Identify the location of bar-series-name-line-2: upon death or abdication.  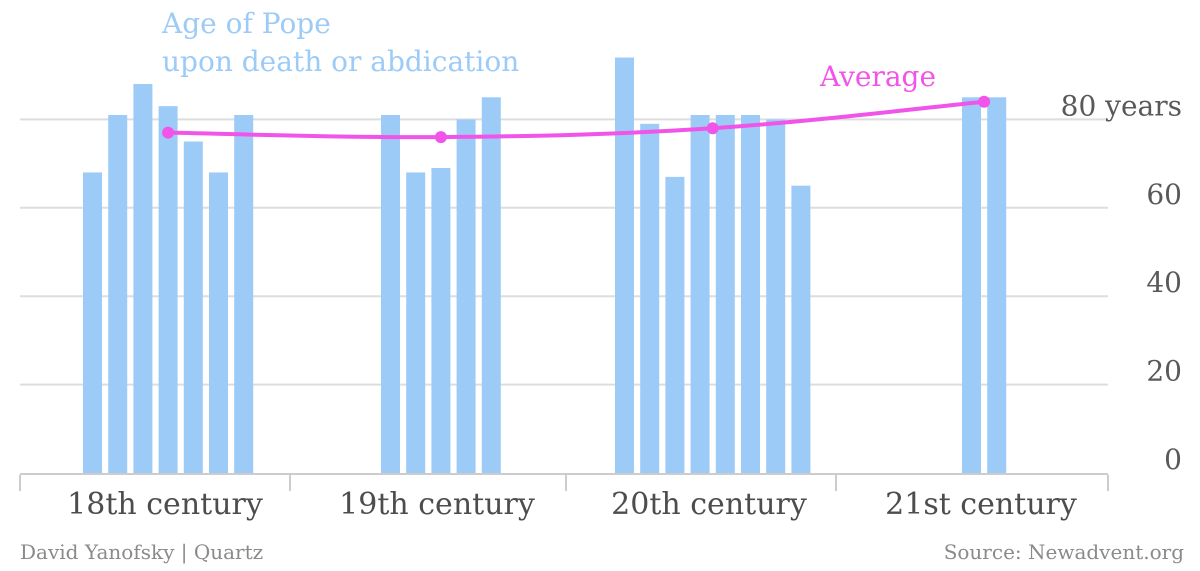
(340, 61).